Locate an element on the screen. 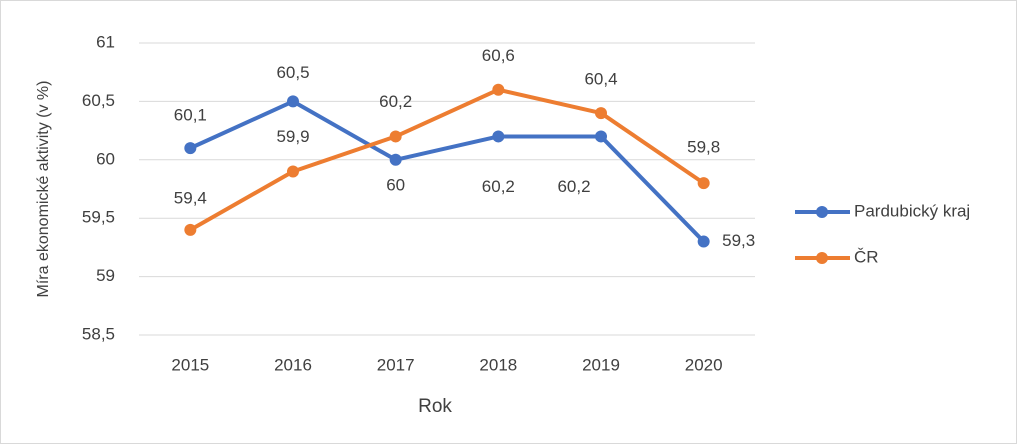 The image size is (1018, 445). data-label: 59,8 is located at coordinates (703, 147).